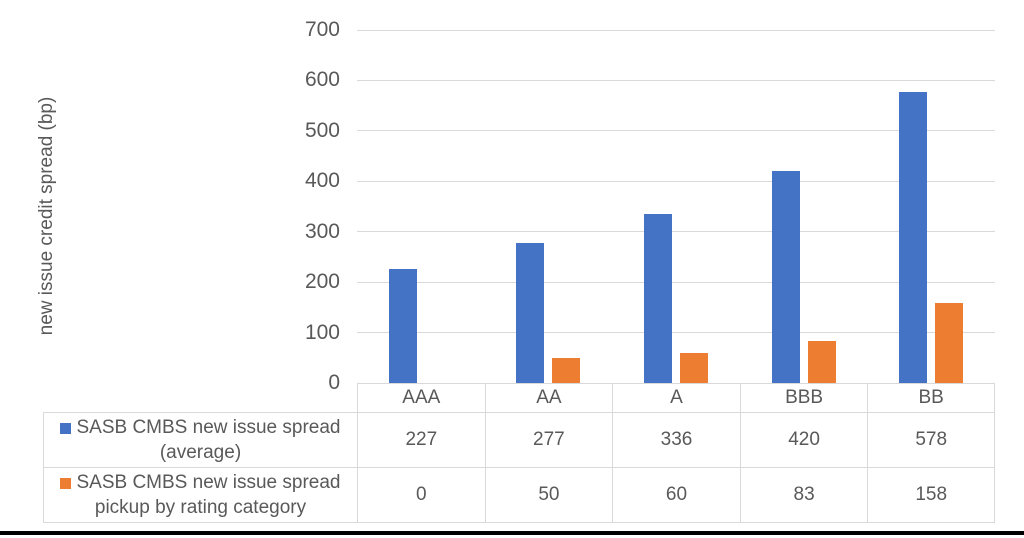  I want to click on legend-marker-series2, so click(66, 483).